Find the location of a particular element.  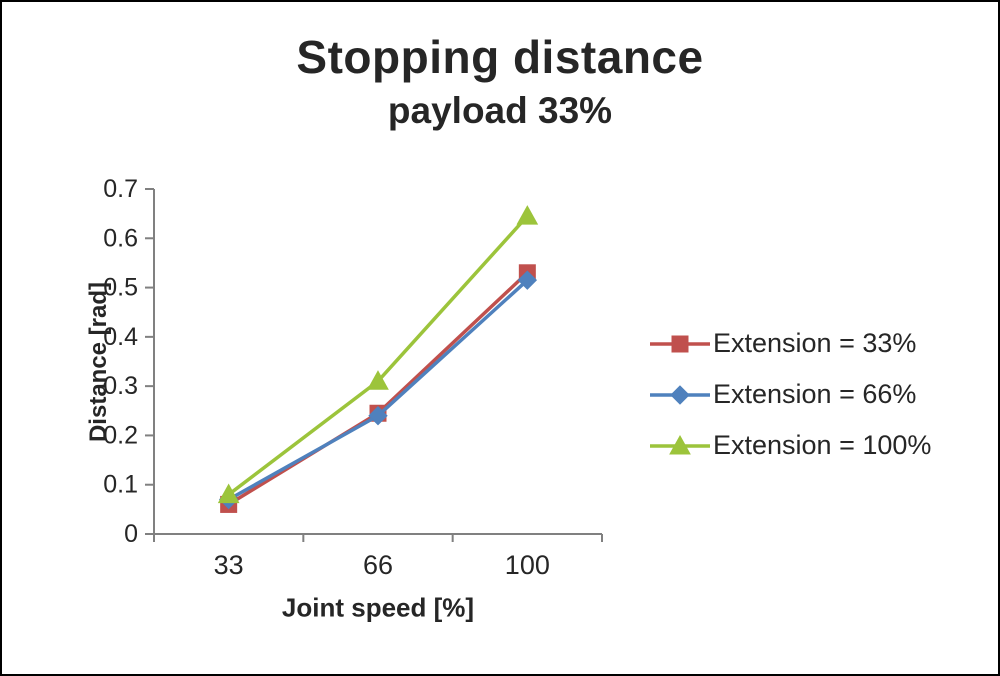

legend-item-1: Extension = 66% is located at coordinates (789, 394).